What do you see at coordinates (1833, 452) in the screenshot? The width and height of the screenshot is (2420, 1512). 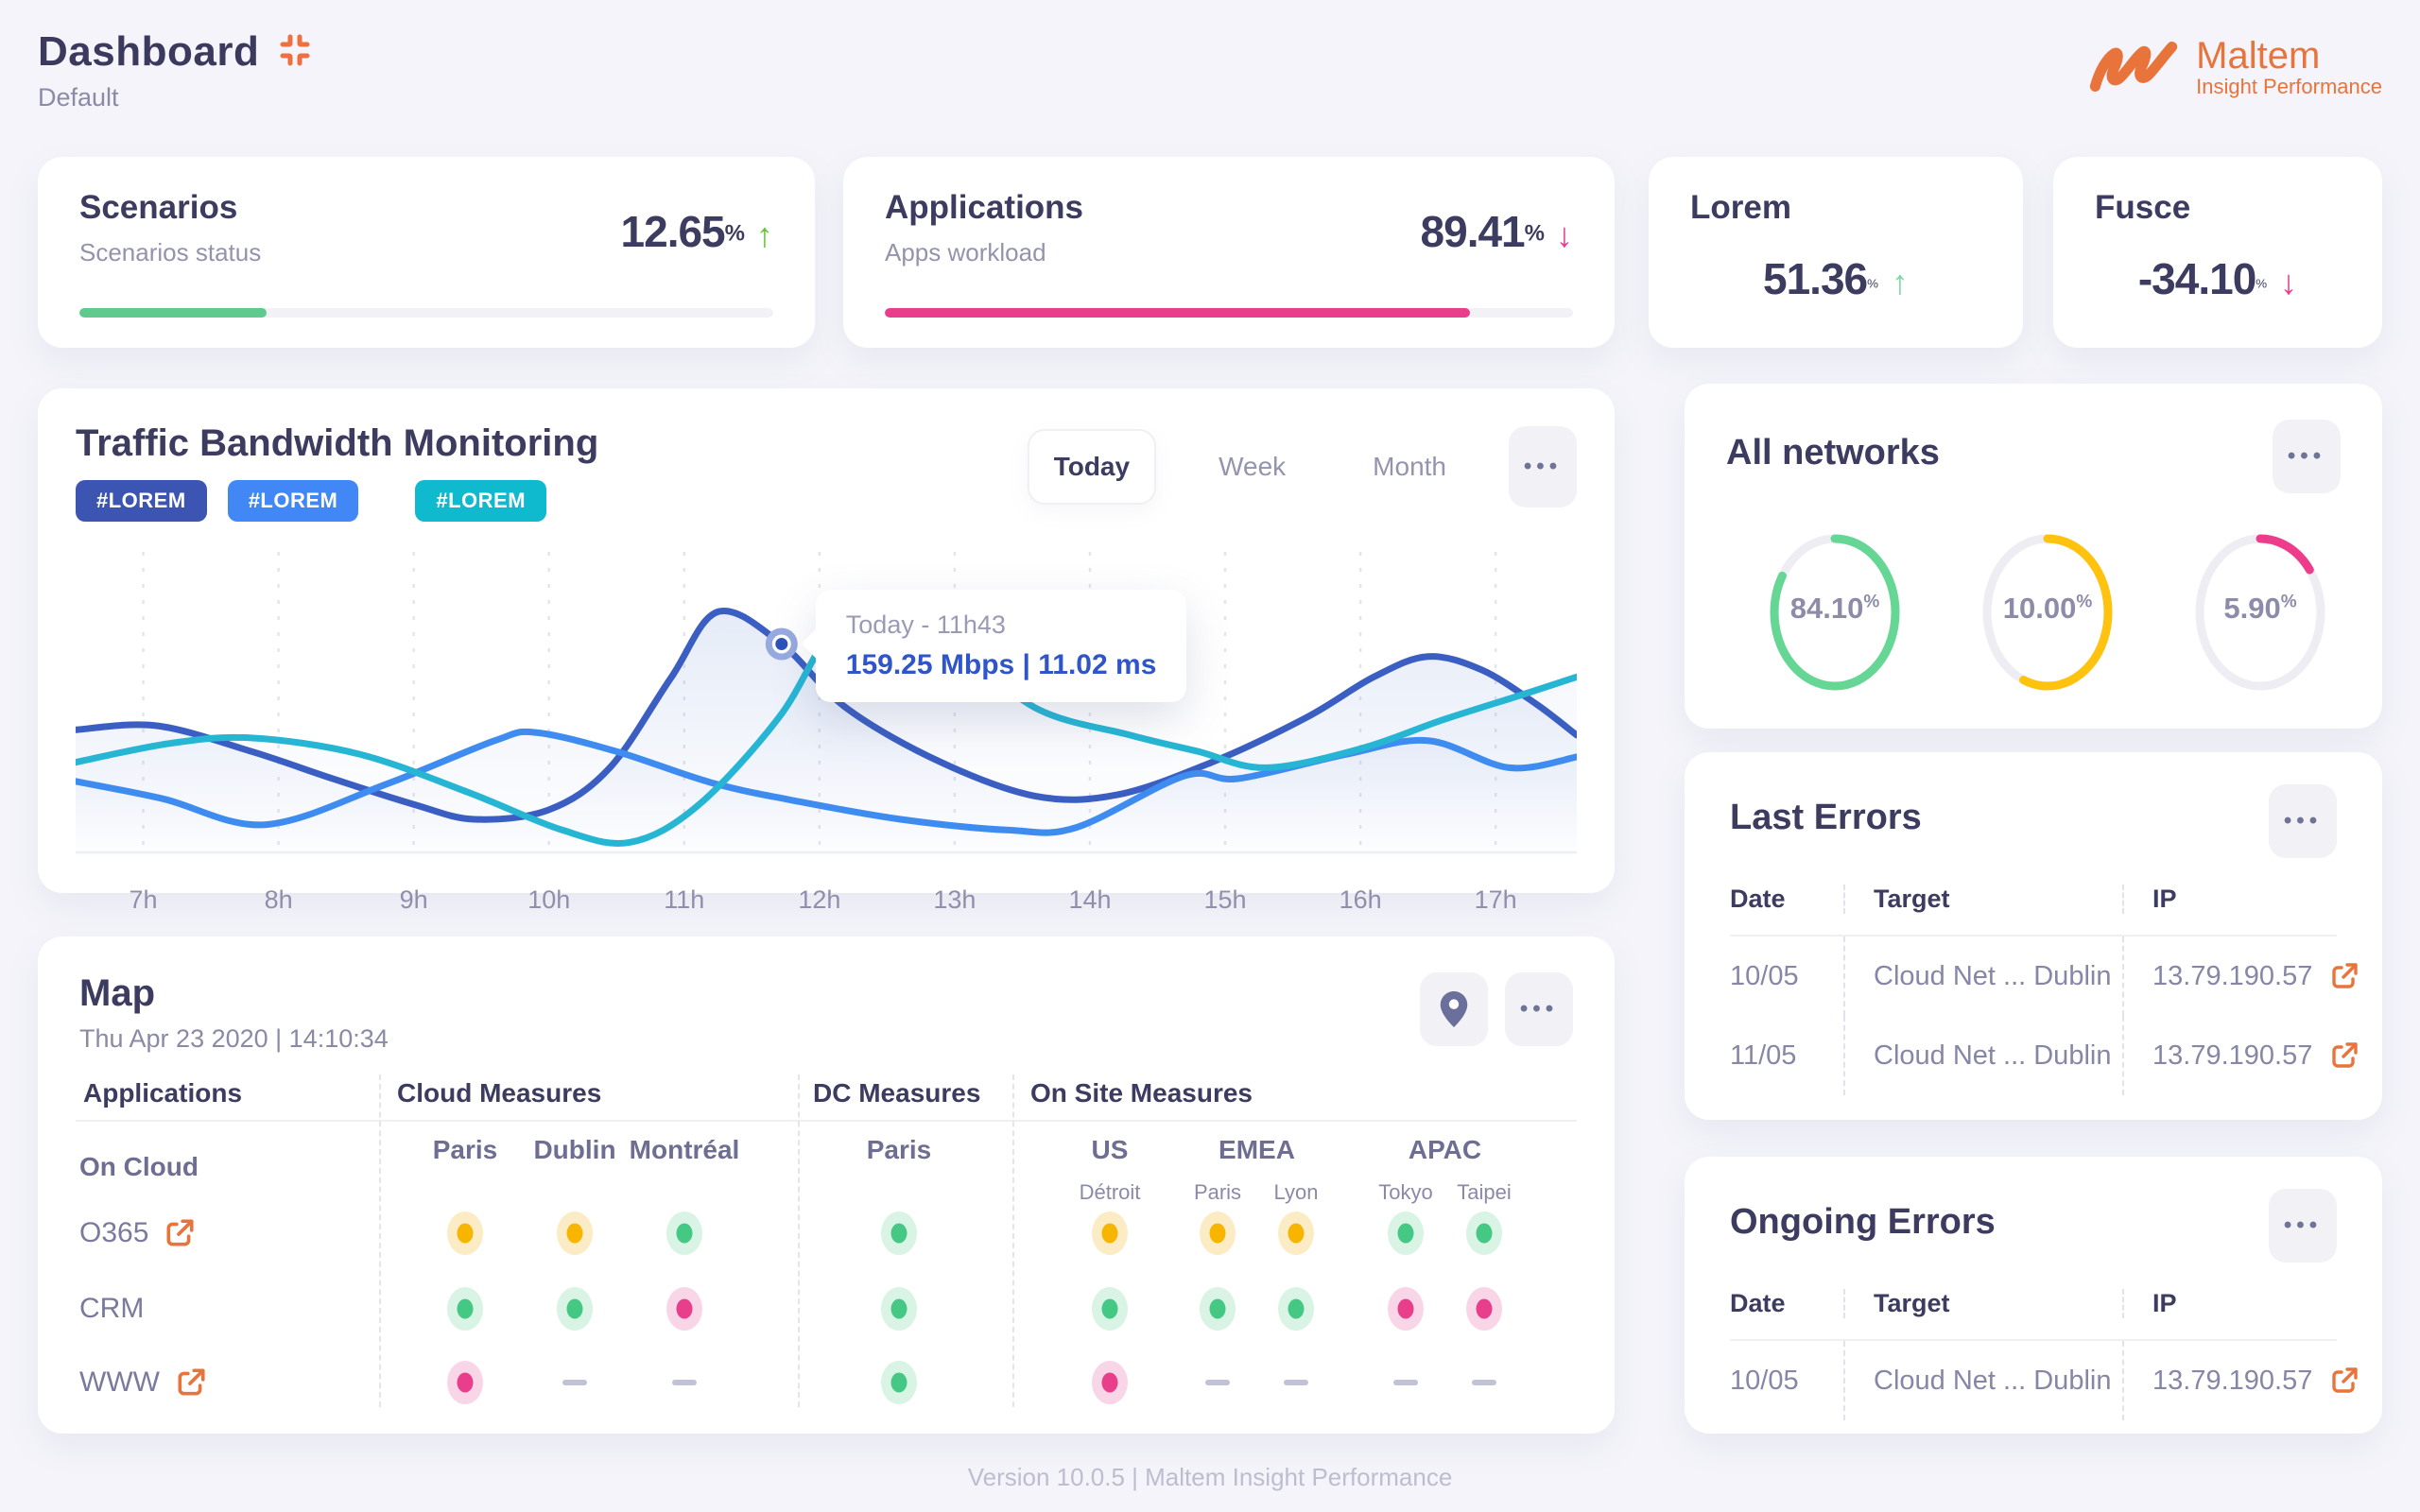 I see `all-networks-title: All networks` at bounding box center [1833, 452].